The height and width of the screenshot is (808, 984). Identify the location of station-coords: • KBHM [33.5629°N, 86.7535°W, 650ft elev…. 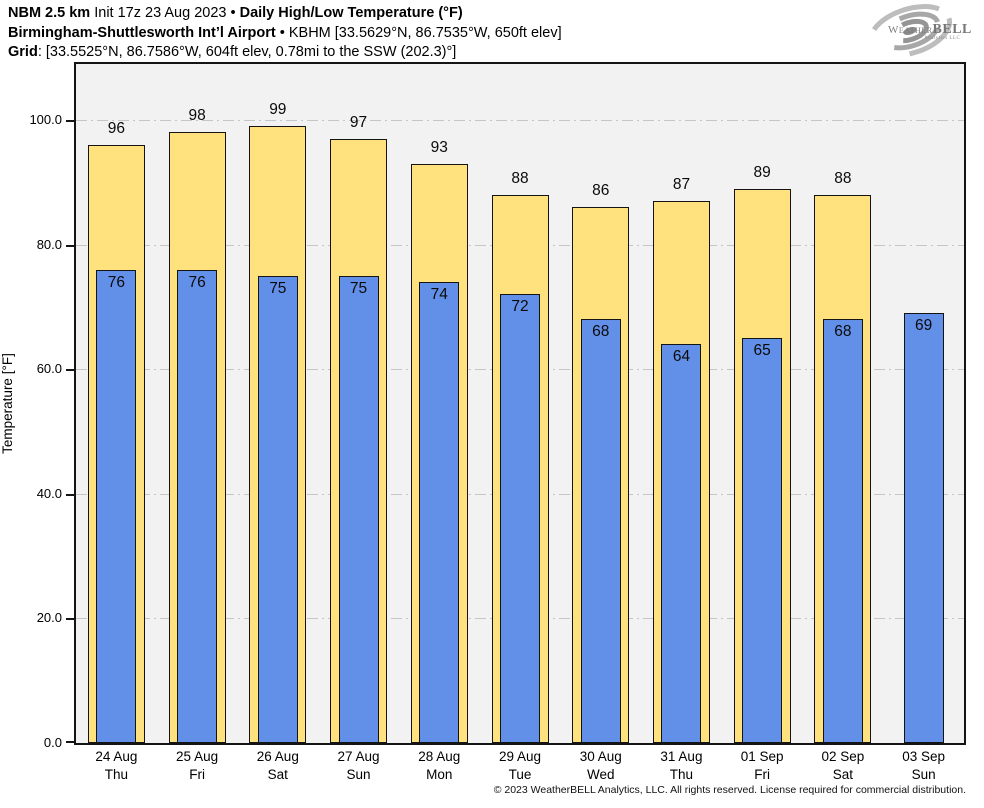
(418, 32).